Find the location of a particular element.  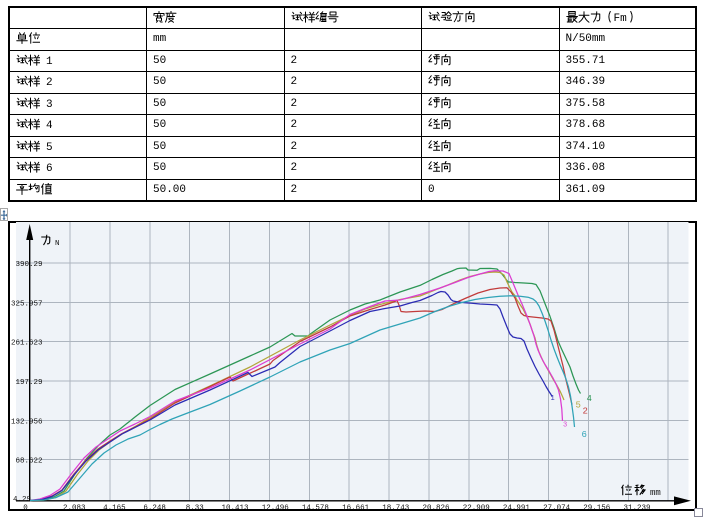

svg-text: mm is located at coordinates (655, 493).